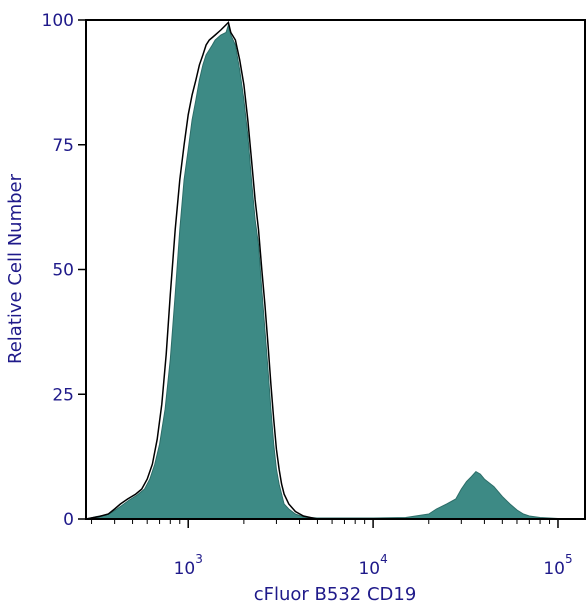 This screenshot has height=612, width=587. I want to click on x-tick-label: 10³, so click(188, 565).